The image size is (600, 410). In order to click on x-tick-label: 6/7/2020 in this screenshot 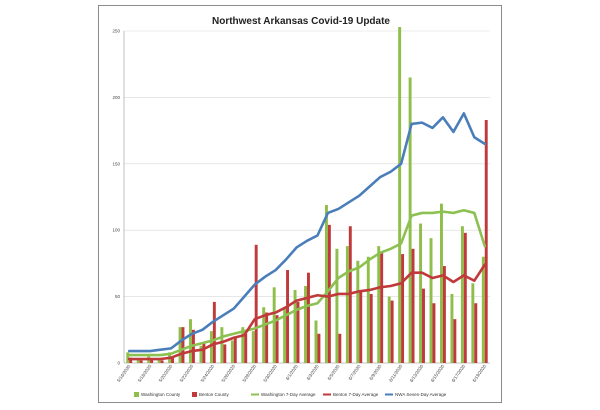, I will do `click(354, 372)`.